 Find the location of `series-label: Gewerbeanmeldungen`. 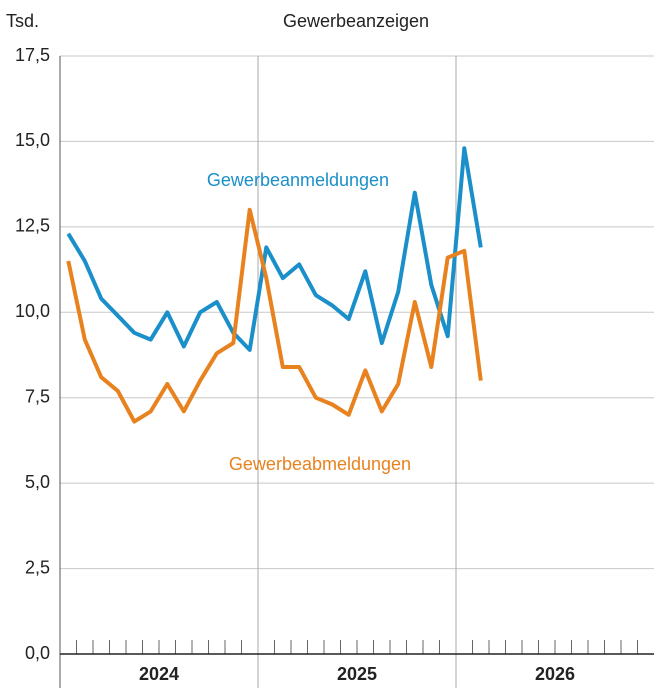

series-label: Gewerbeanmeldungen is located at coordinates (298, 180).